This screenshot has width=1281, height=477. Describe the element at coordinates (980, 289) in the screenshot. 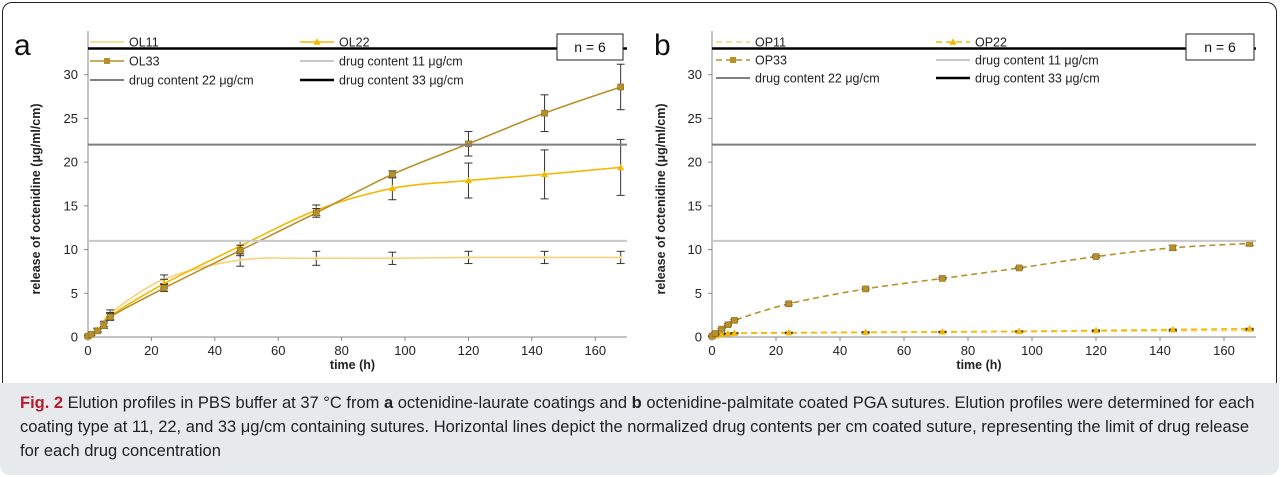

I see `series-line-OP33` at that location.